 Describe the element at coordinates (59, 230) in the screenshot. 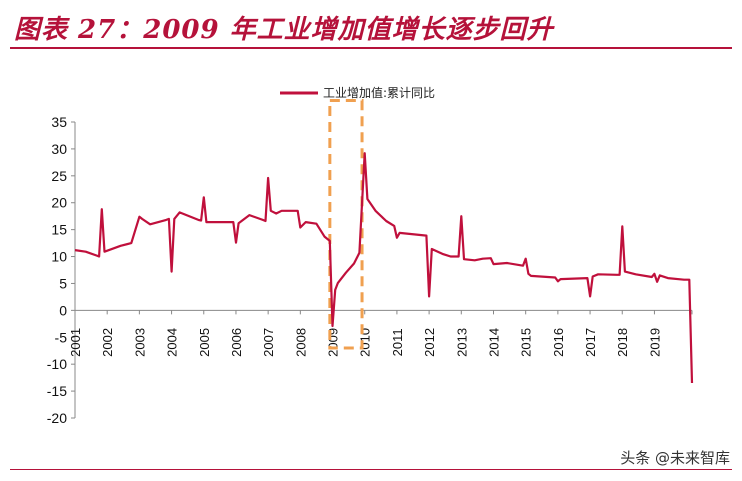

I see `y-tick-label: 15` at that location.